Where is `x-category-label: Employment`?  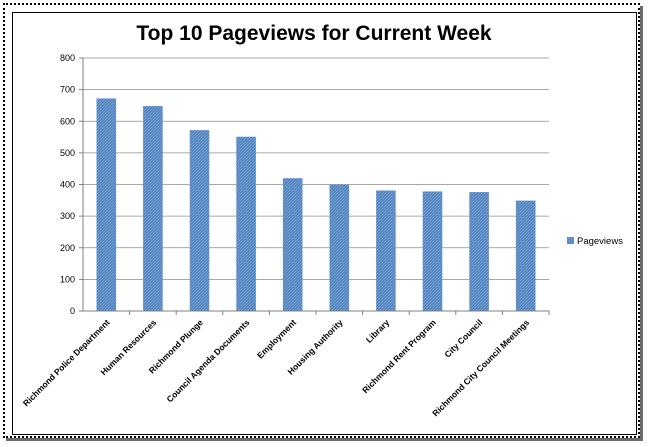 x-category-label: Employment is located at coordinates (276, 338).